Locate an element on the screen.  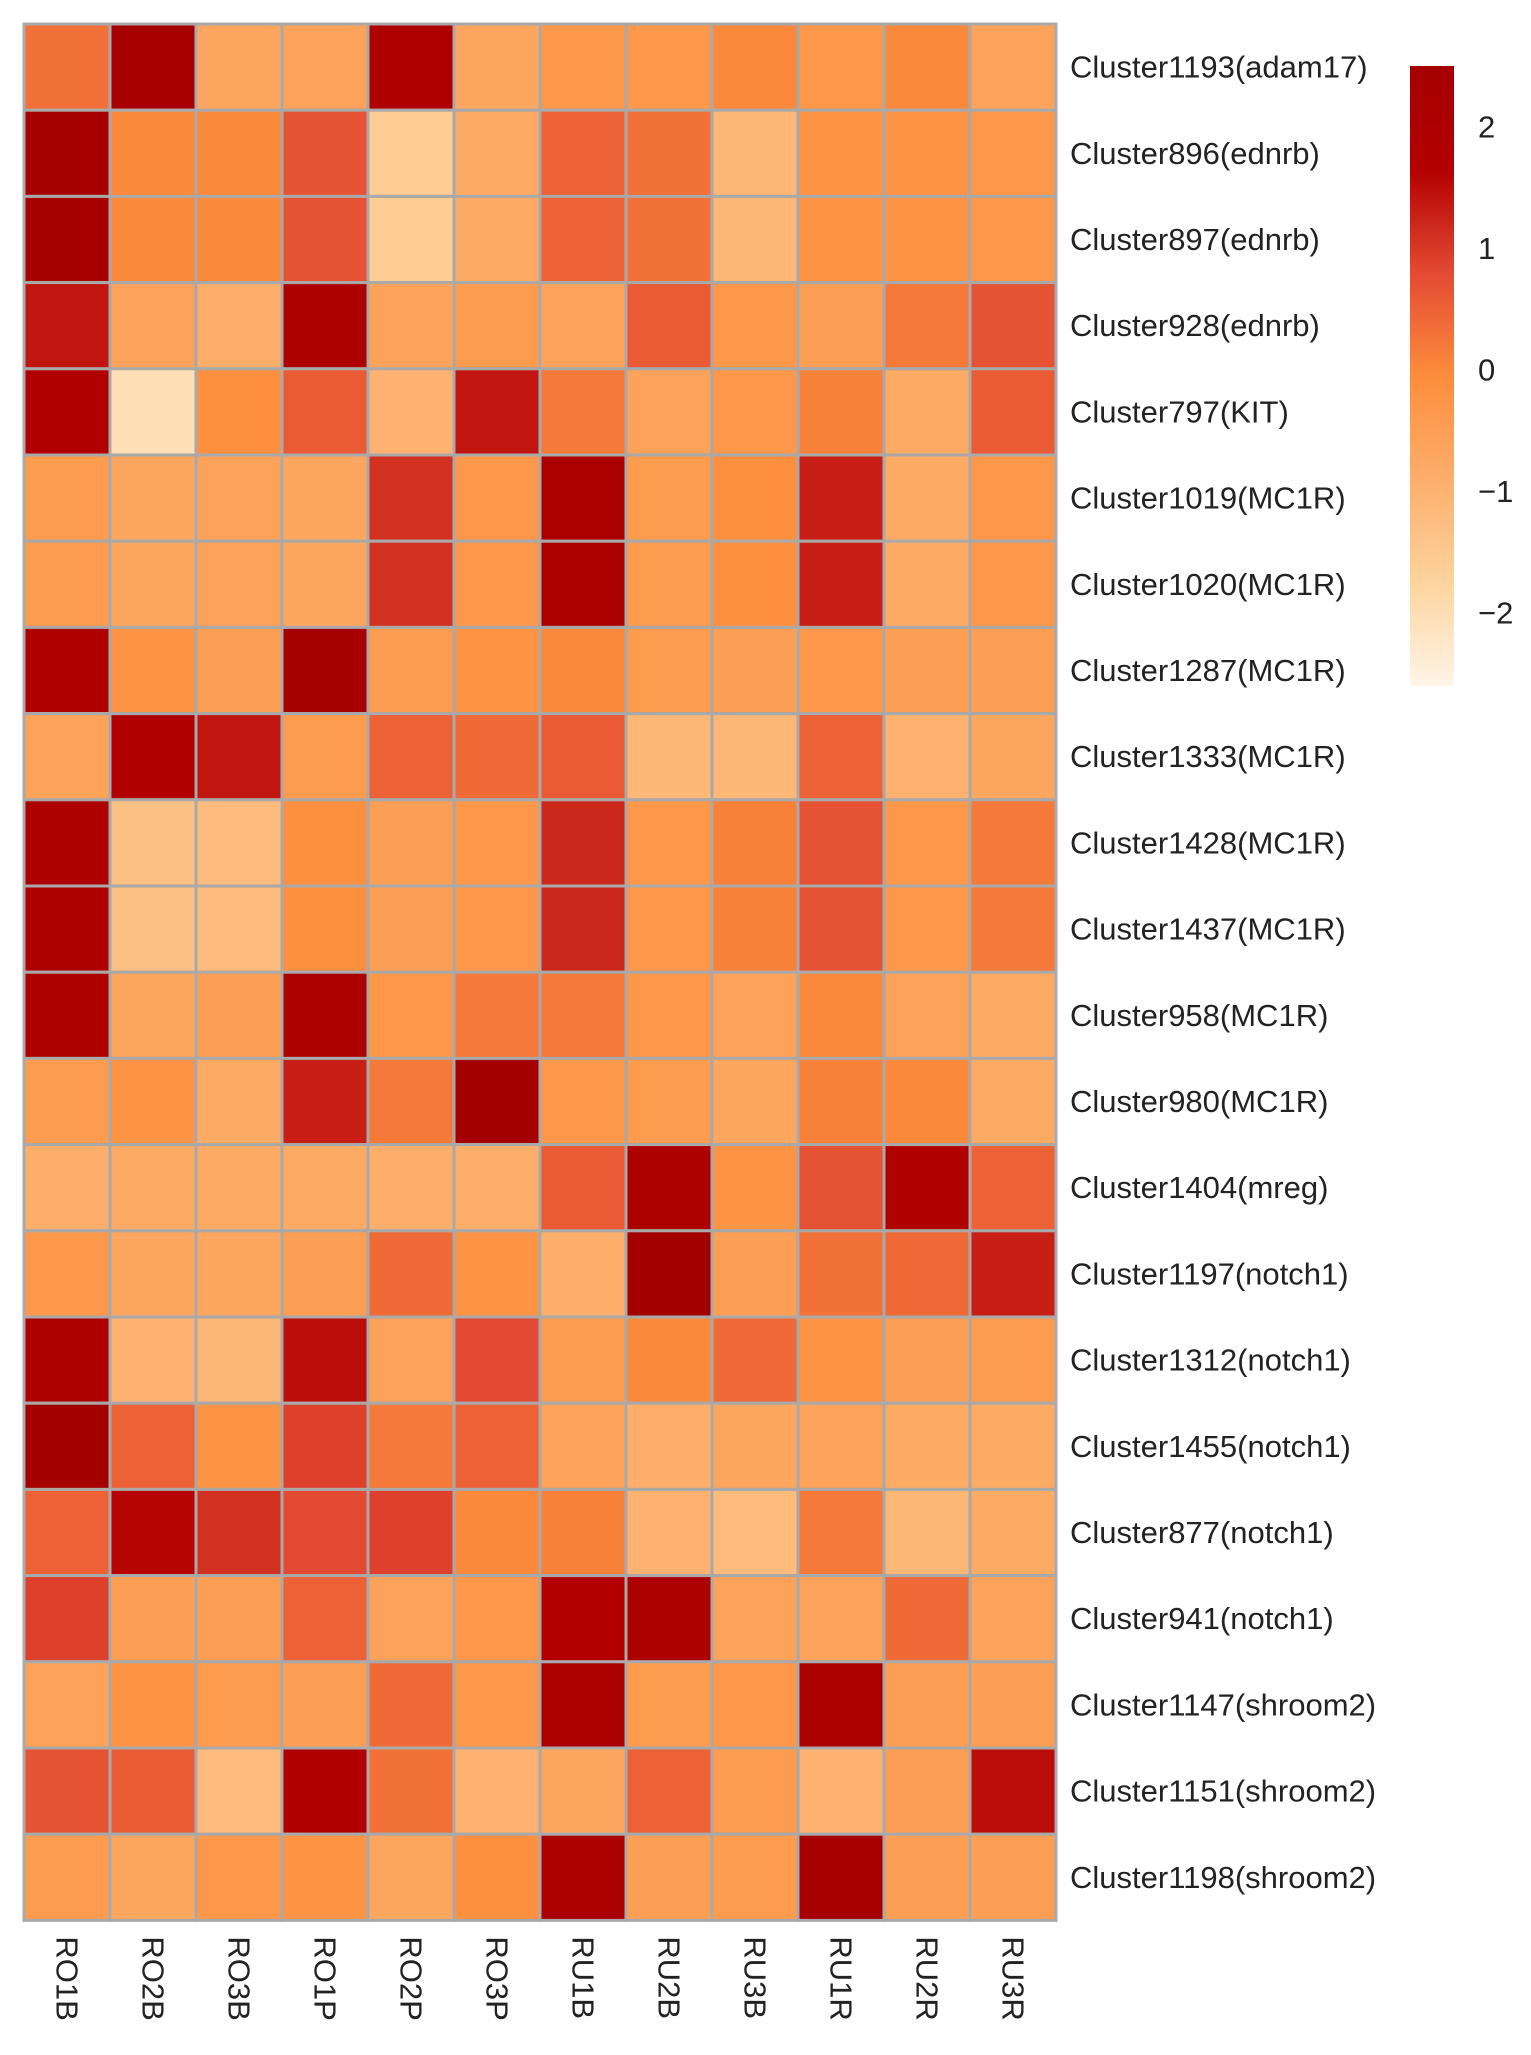
row-label: Cluster1020(MC1R) is located at coordinates (1208, 584).